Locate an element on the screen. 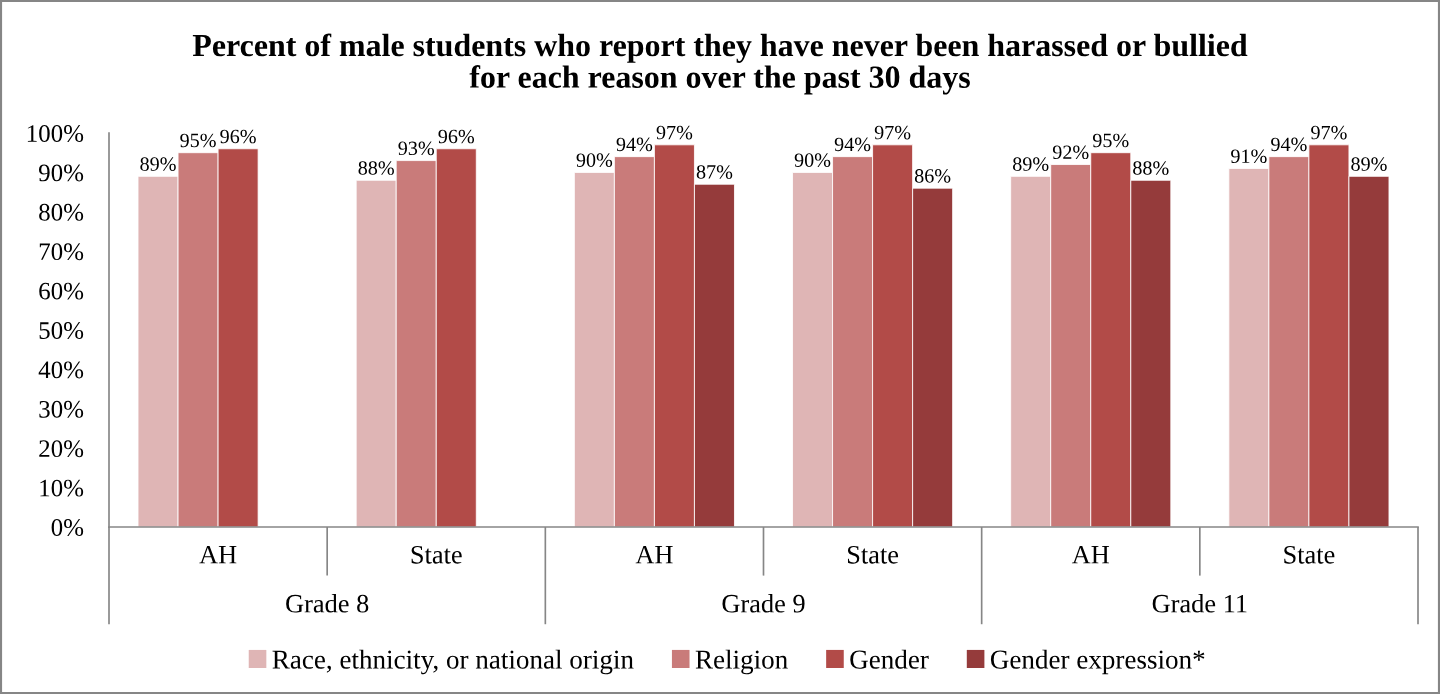  legend-label: Race, ethnicity, or national origin is located at coordinates (453, 662).